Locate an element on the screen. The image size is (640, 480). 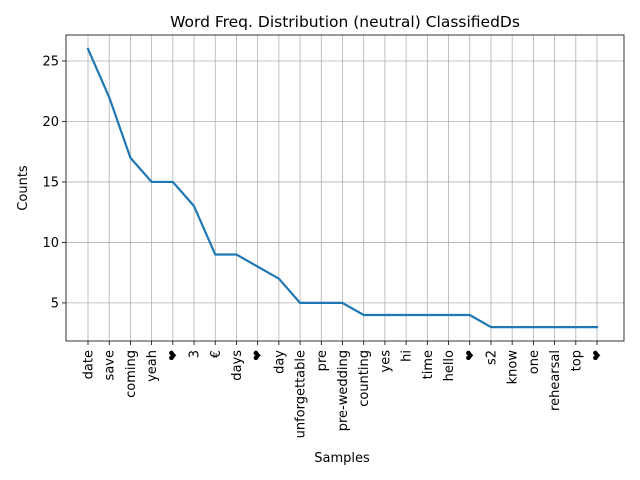
x-tick-label: hello is located at coordinates (449, 365).